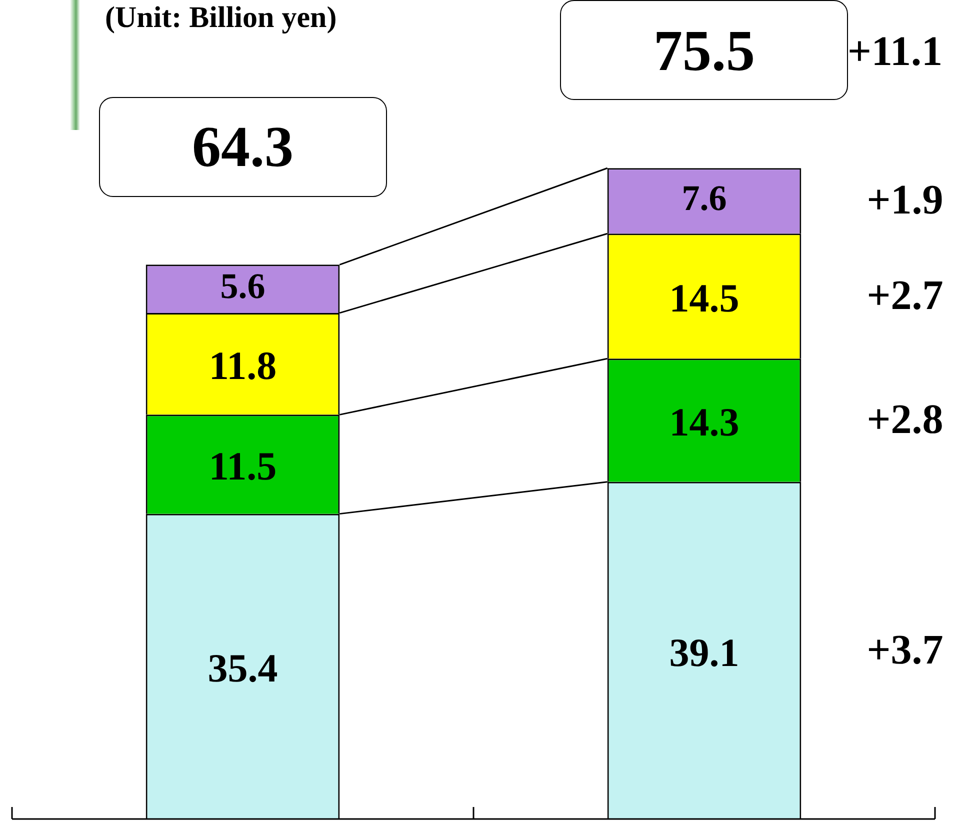 The width and height of the screenshot is (965, 822). I want to click on data-label: 35.4, so click(243, 668).